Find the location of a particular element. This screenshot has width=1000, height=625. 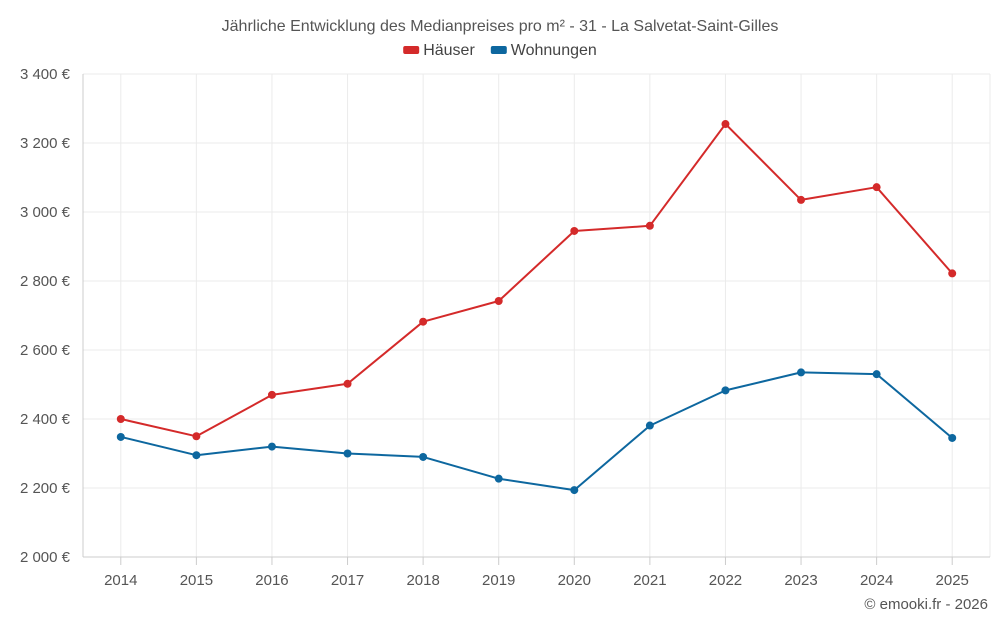

x-tick-label: 2020 is located at coordinates (574, 580).